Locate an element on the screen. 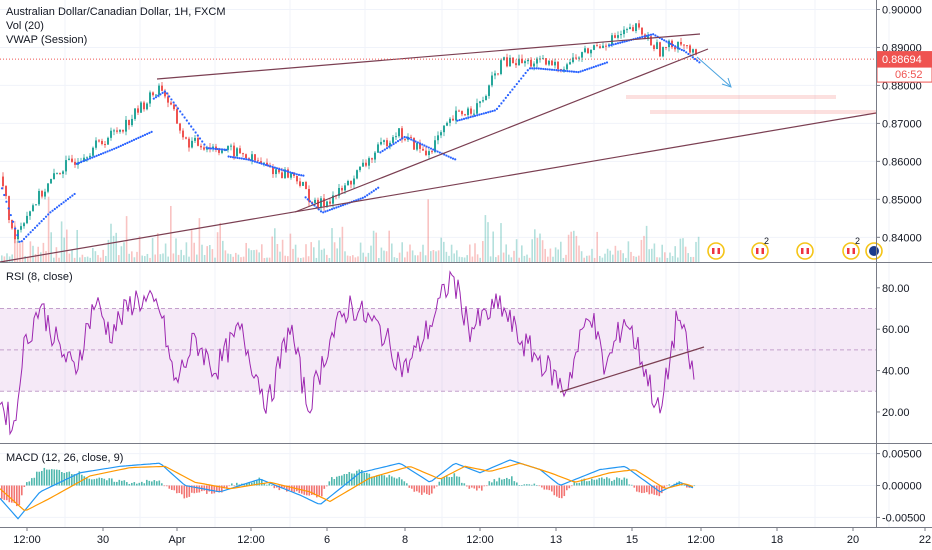 The height and width of the screenshot is (550, 932). projection-arrow-line is located at coordinates (713, 71).